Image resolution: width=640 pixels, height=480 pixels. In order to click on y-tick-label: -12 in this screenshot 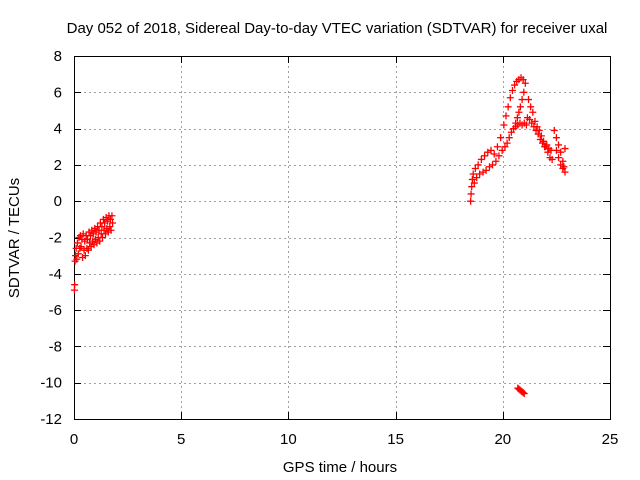, I will do `click(51, 419)`.